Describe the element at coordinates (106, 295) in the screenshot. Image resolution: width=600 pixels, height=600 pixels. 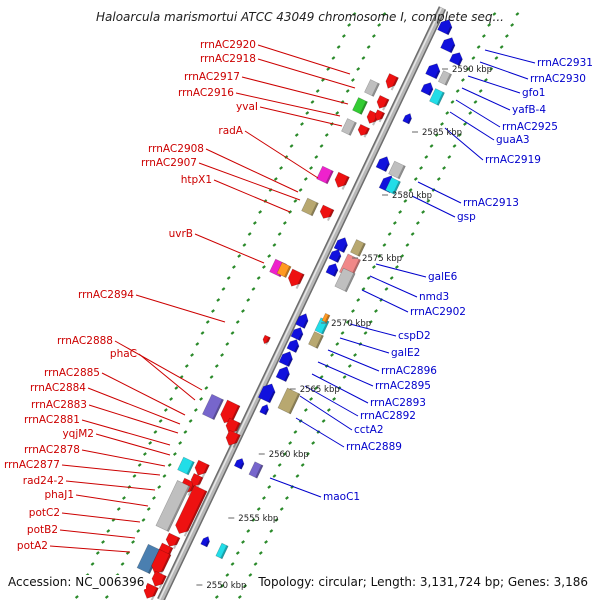
I see `gene-label-left: rrnAC2894` at that location.